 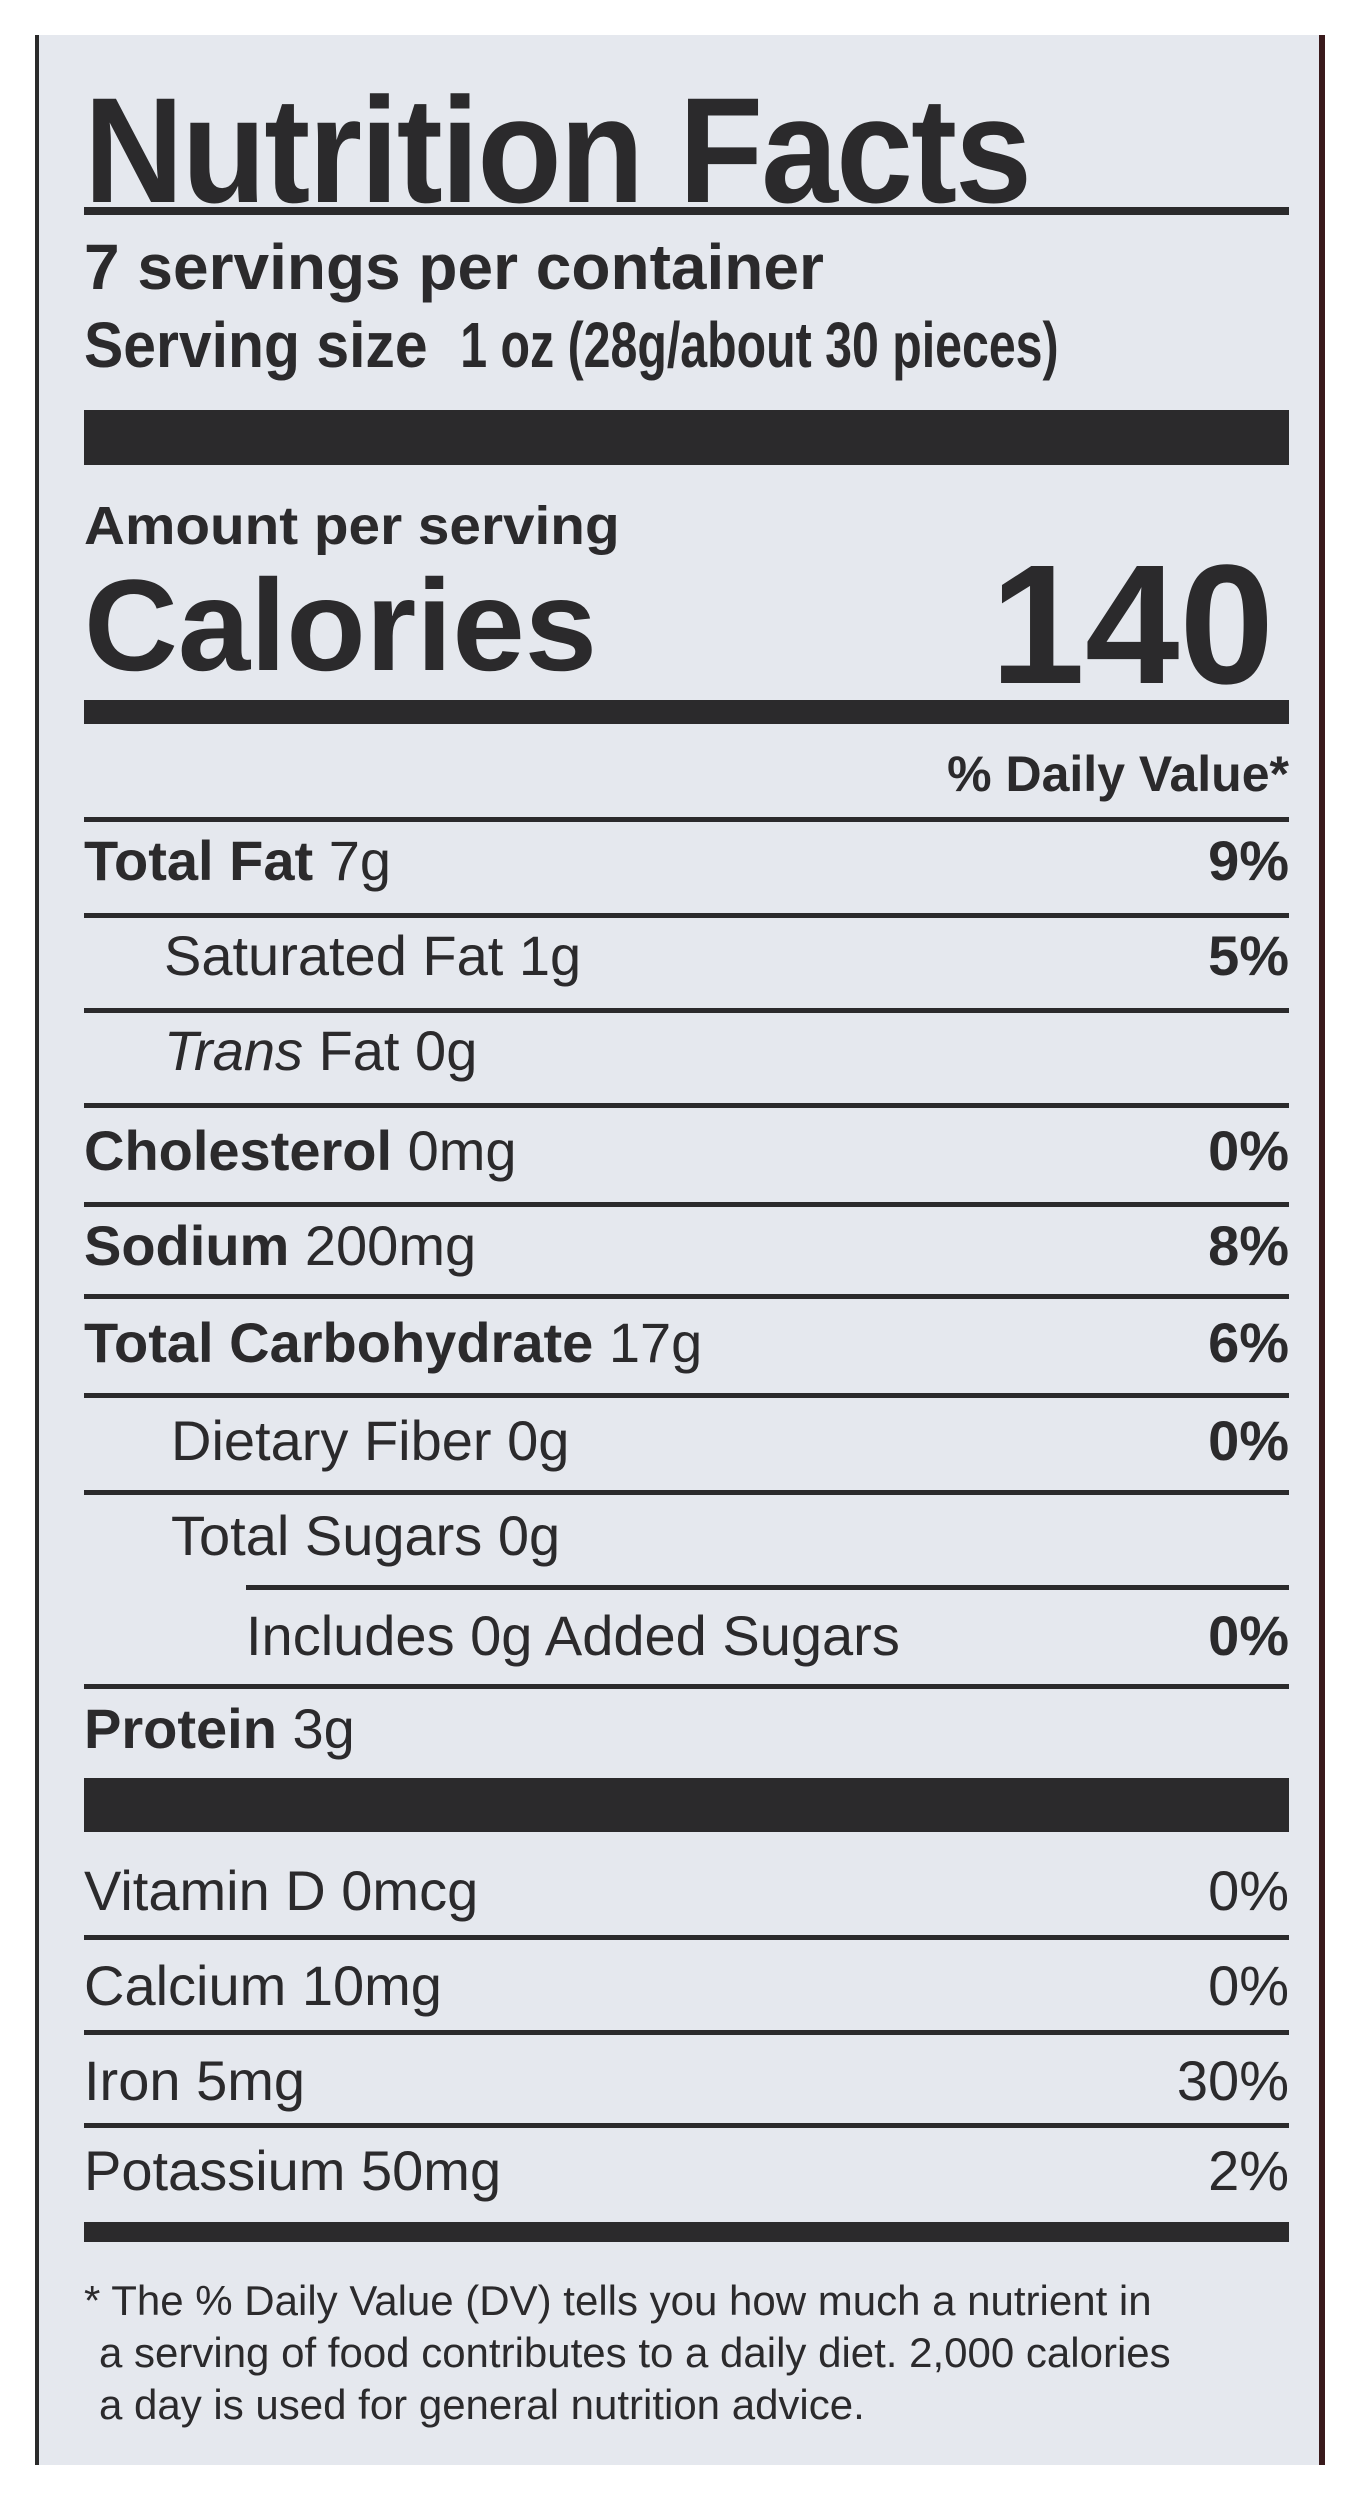 I want to click on vitamin-row-calcium: Calcium 10mg 0%, so click(x=686, y=1985).